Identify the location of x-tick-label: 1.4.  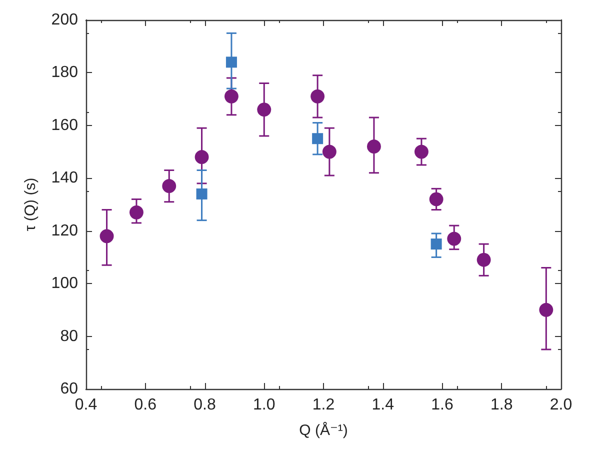
(383, 405).